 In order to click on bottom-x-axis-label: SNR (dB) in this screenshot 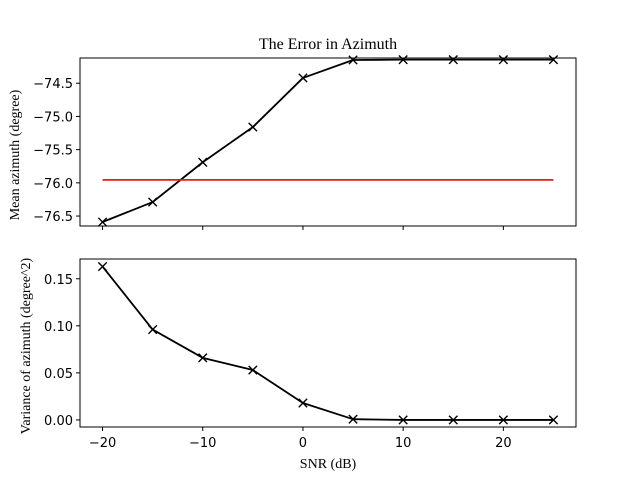, I will do `click(328, 464)`.